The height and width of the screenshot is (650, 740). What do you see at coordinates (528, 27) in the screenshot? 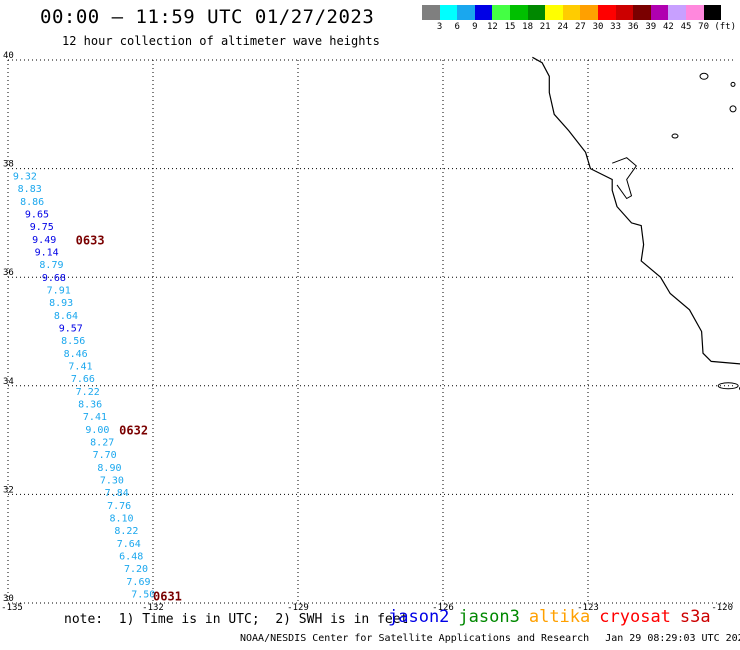
I see `color-scale-tick-label: 18` at bounding box center [528, 27].